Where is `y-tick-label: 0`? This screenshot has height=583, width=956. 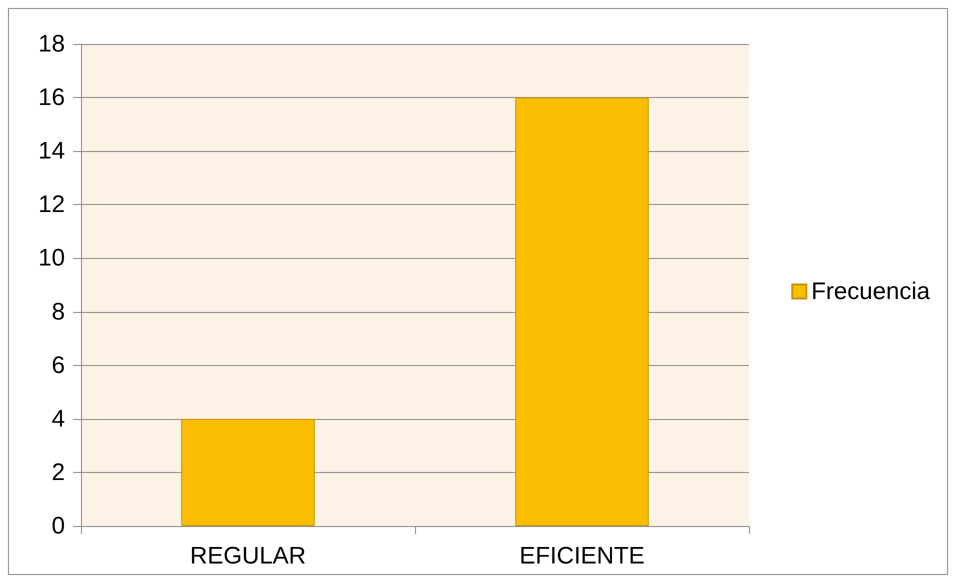
y-tick-label: 0 is located at coordinates (58, 526).